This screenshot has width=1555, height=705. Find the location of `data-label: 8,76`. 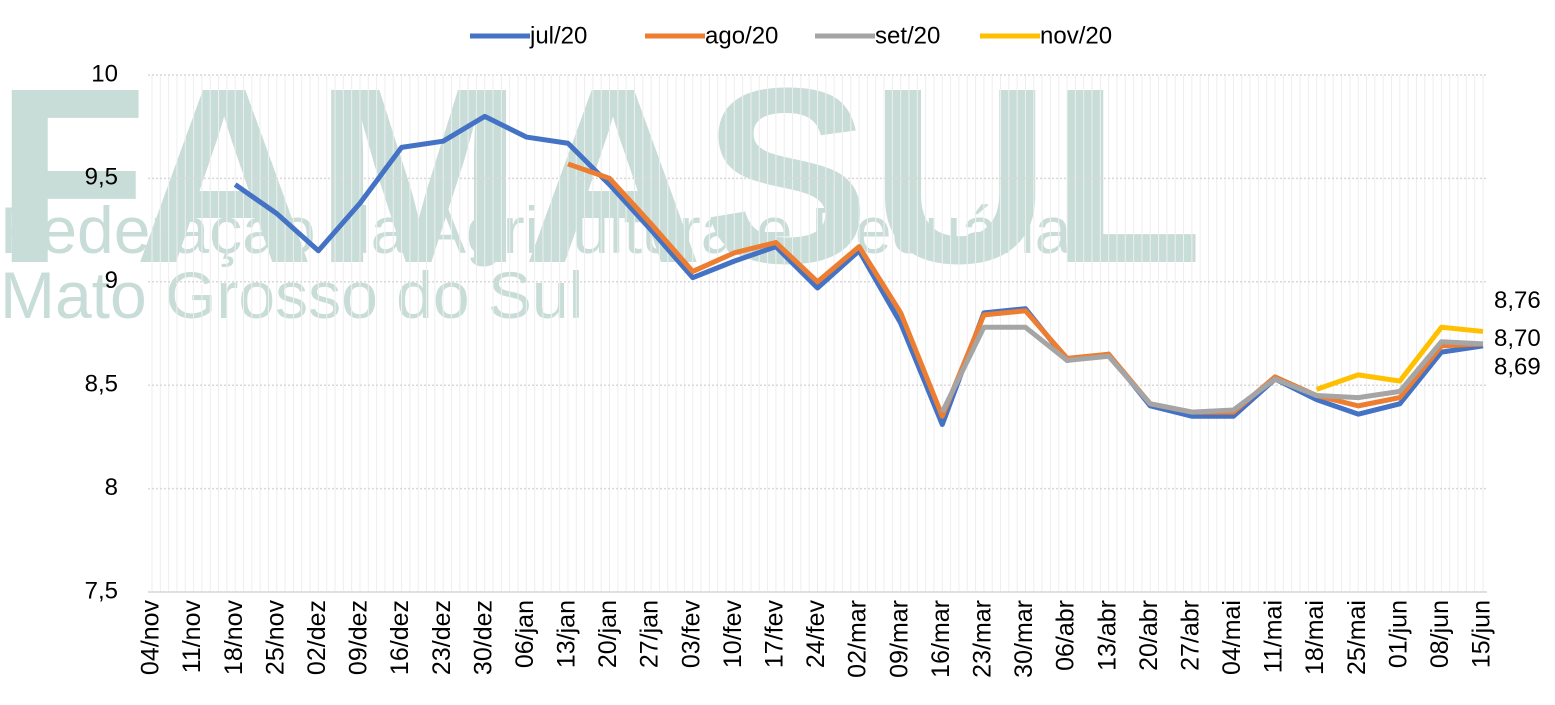

data-label: 8,76 is located at coordinates (1517, 300).